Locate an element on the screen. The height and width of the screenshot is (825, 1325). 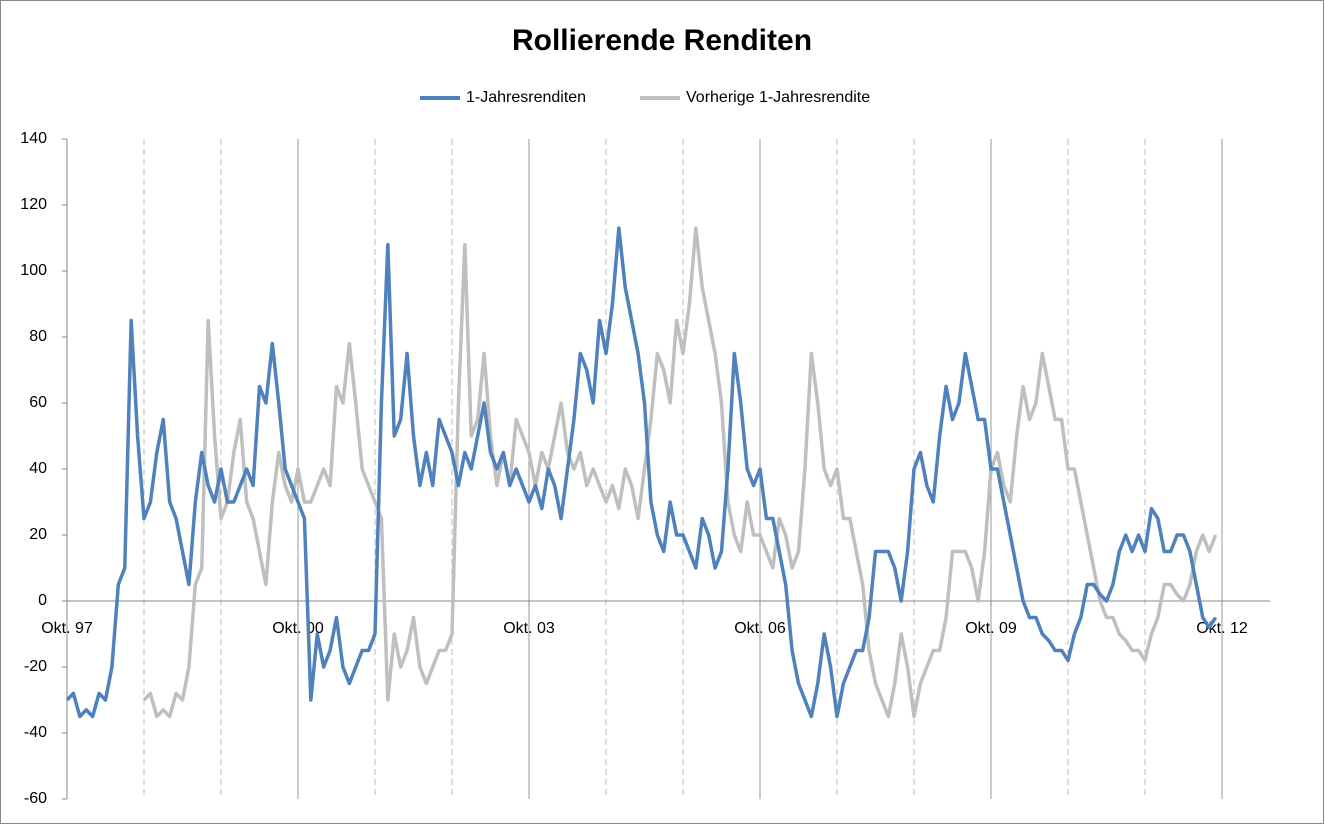
y-tick-label: 60 is located at coordinates (38, 402).